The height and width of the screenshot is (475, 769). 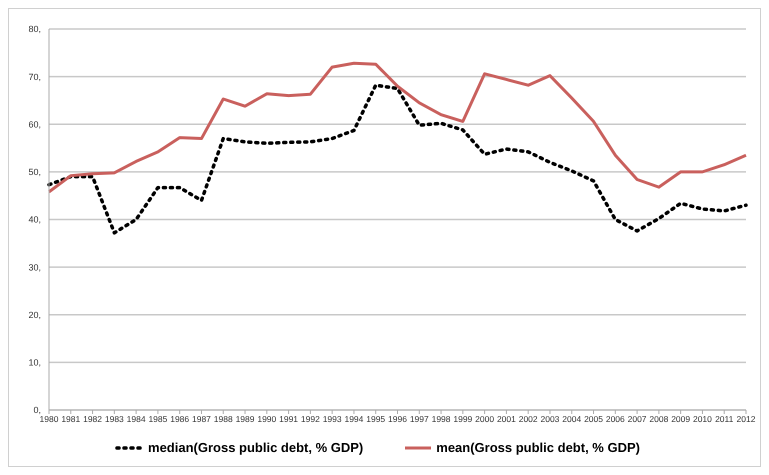 I want to click on x-tick-label: 2001, so click(x=506, y=419).